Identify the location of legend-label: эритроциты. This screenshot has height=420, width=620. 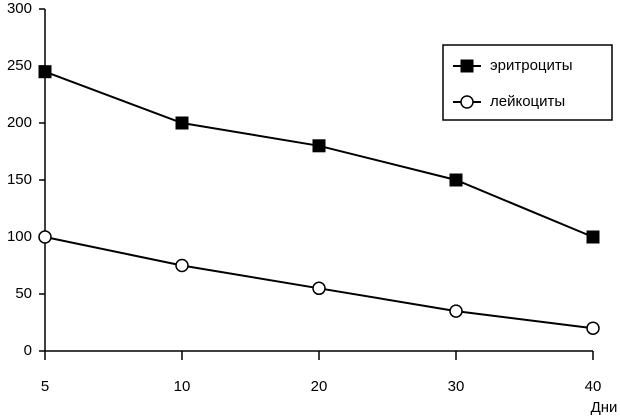
(531, 65).